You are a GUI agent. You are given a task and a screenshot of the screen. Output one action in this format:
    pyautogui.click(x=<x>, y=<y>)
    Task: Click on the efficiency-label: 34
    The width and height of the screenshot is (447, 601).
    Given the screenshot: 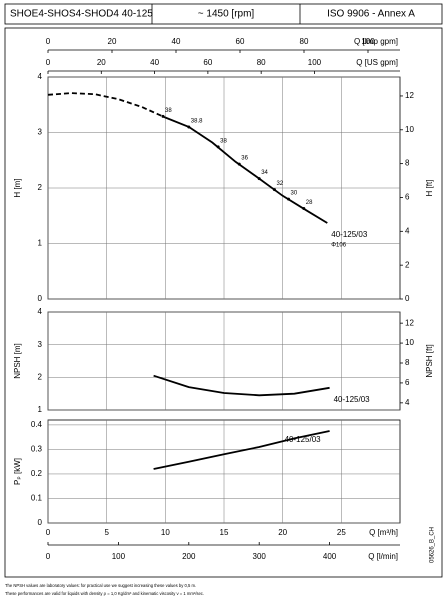 What is the action you would take?
    pyautogui.click(x=264, y=173)
    